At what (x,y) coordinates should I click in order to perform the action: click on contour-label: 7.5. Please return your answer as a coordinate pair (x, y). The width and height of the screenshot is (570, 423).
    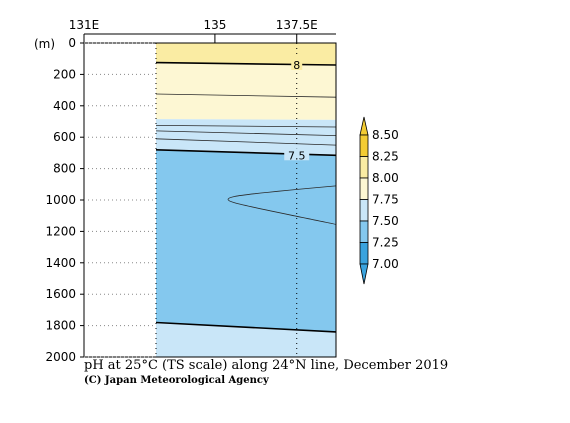
    Looking at the image, I should click on (297, 155).